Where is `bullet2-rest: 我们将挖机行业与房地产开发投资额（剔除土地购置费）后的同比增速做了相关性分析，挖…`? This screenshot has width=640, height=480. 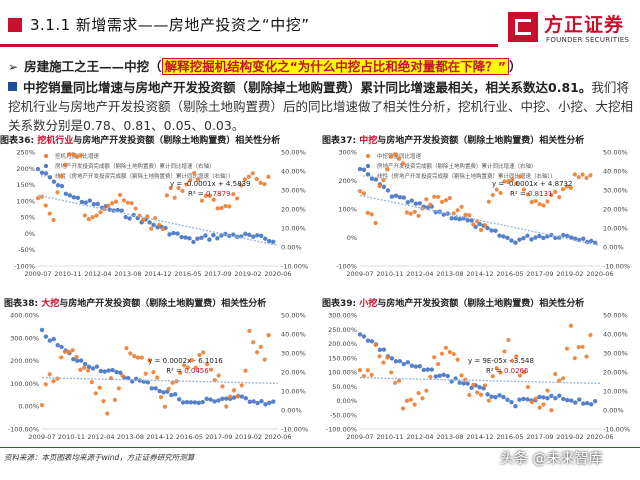 bullet2-rest: 我们将挖机行业与房地产开发投资额（剔除土地购置费）后的同比增速做了相关性分析，挖… is located at coordinates (321, 106).